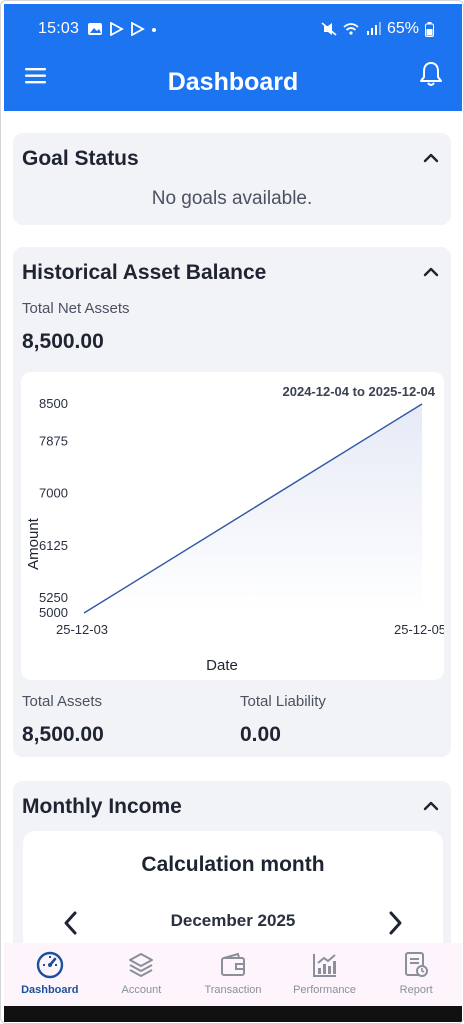  What do you see at coordinates (71, 923) in the screenshot?
I see `chevron-left-icon` at bounding box center [71, 923].